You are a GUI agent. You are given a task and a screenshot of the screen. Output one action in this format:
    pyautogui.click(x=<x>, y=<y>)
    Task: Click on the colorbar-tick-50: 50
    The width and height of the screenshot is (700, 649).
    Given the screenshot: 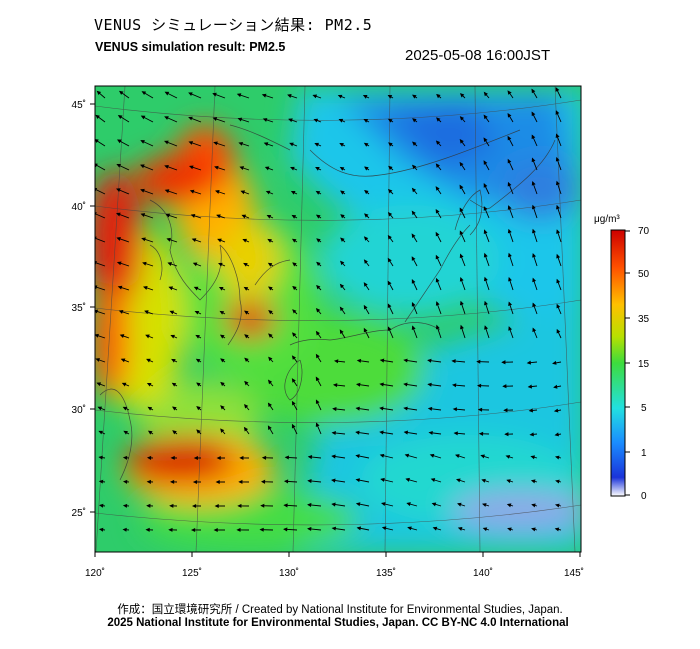 What is the action you would take?
    pyautogui.click(x=644, y=274)
    